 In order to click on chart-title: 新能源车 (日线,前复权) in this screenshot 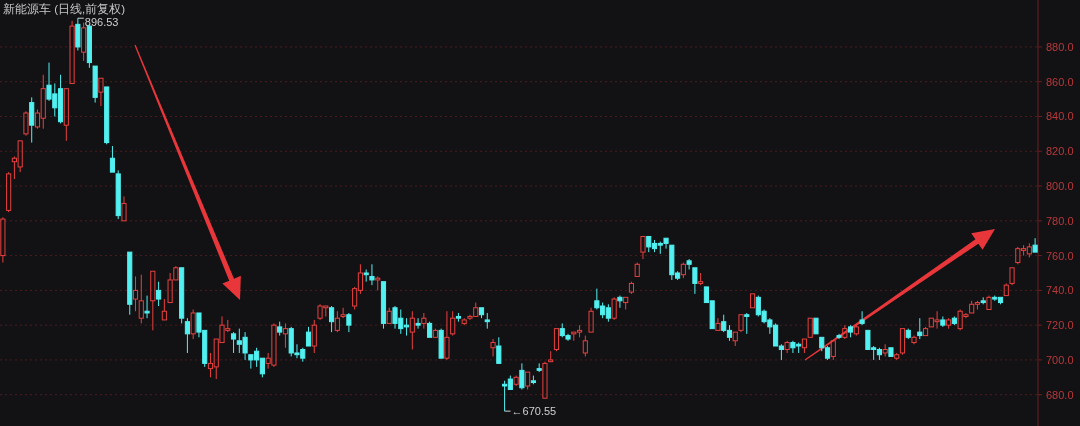, I will do `click(64, 8)`.